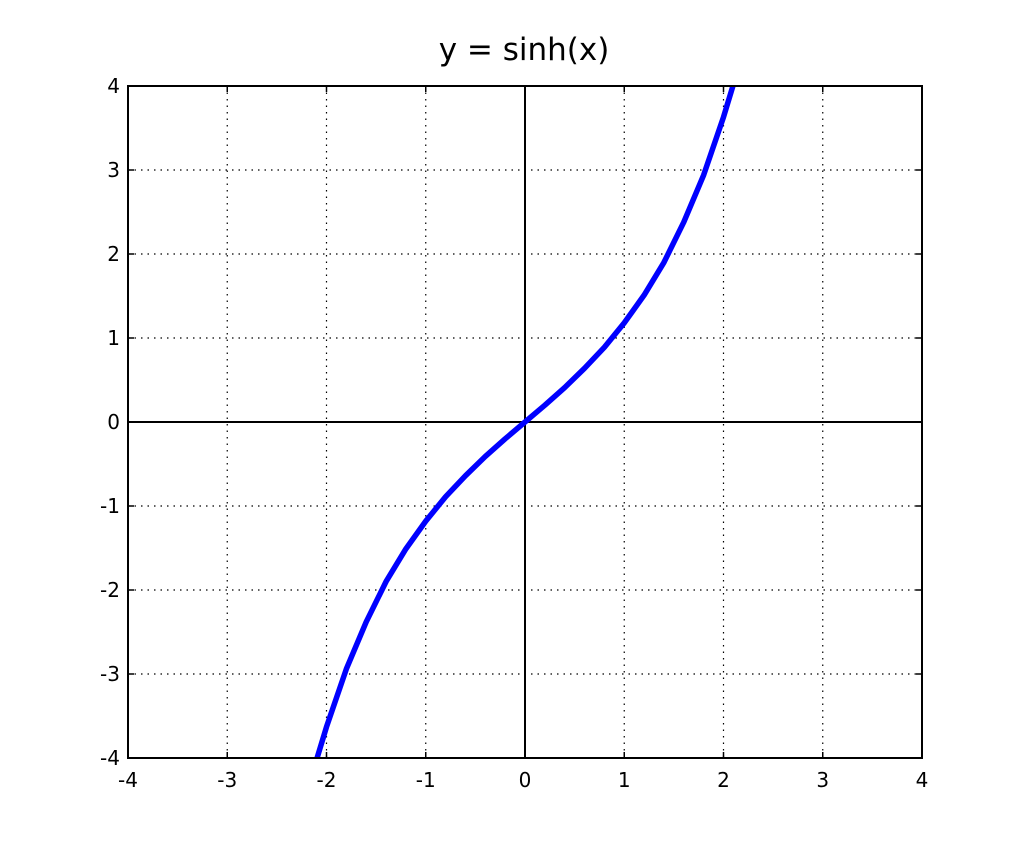 Image resolution: width=1024 pixels, height=853 pixels. I want to click on x-tick-label: 0, so click(525, 780).